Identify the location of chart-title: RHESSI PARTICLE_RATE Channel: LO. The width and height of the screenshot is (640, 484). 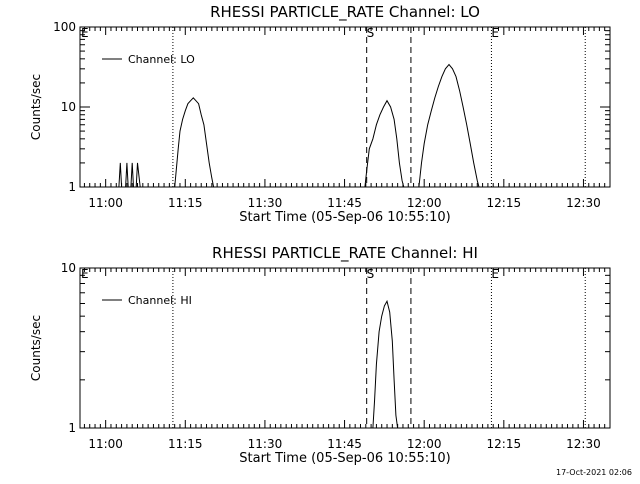
(345, 12).